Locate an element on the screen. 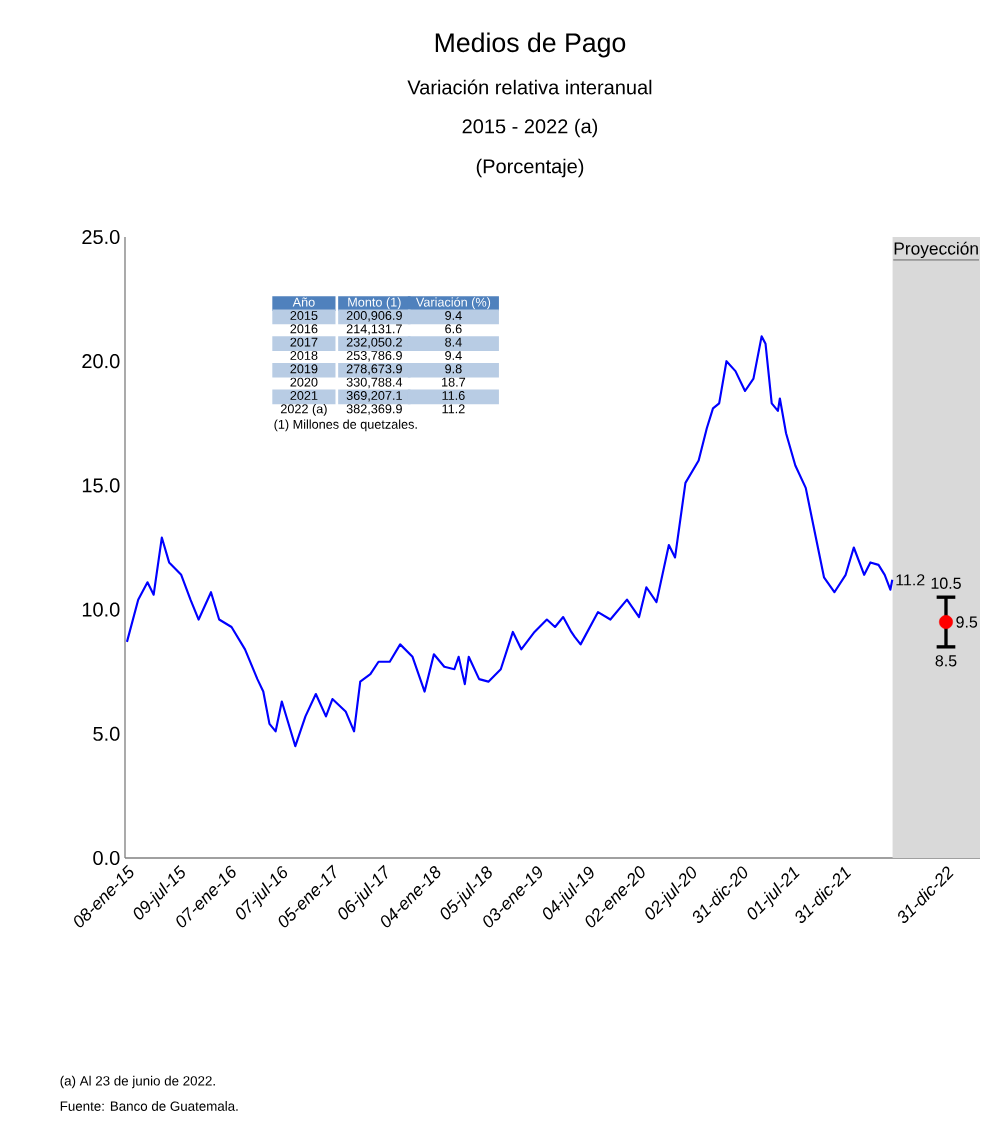 The image size is (1007, 1125). annotation: 2018 is located at coordinates (304, 355).